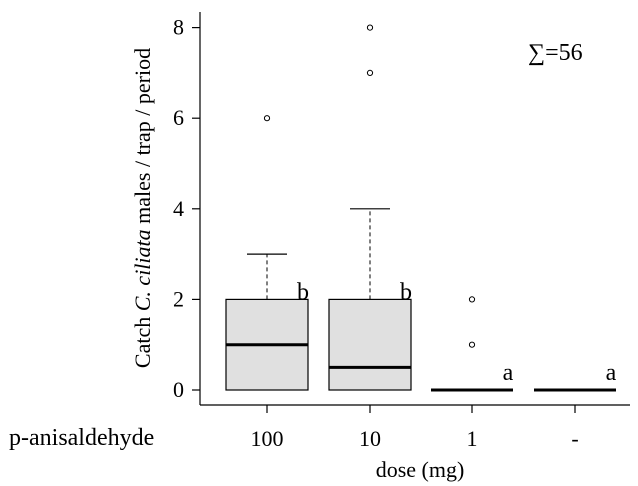 This screenshot has height=486, width=638. I want to click on x-tick-label: 100, so click(267, 438).